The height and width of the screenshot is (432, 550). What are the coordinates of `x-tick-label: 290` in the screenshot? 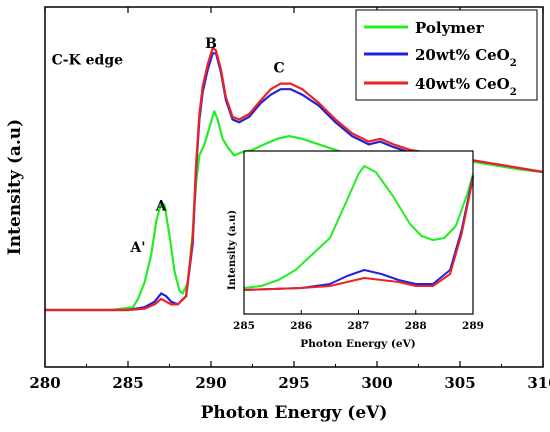 It's located at (210, 383).